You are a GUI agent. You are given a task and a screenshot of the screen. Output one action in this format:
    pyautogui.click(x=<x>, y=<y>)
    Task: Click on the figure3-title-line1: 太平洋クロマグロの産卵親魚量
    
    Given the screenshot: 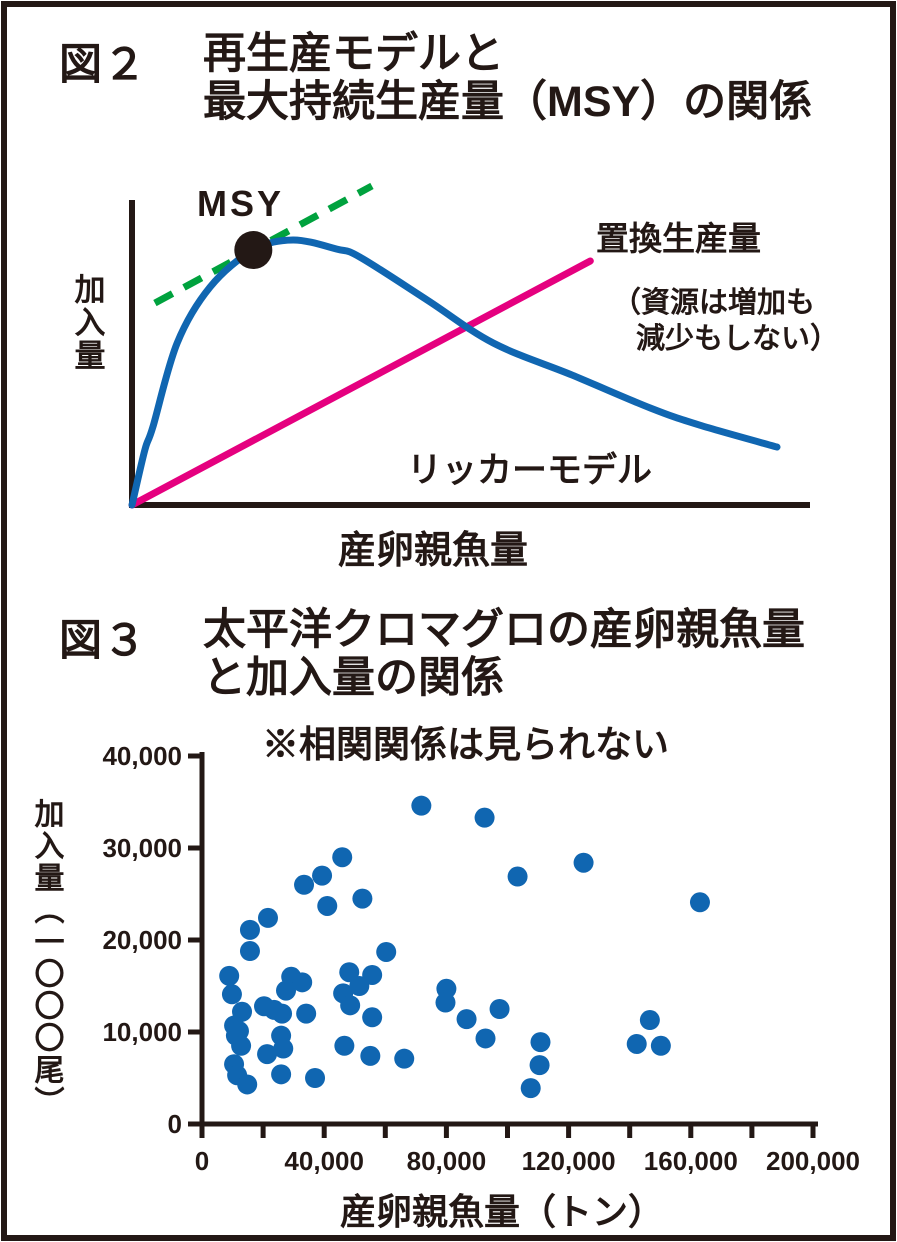 What is the action you would take?
    pyautogui.click(x=504, y=630)
    